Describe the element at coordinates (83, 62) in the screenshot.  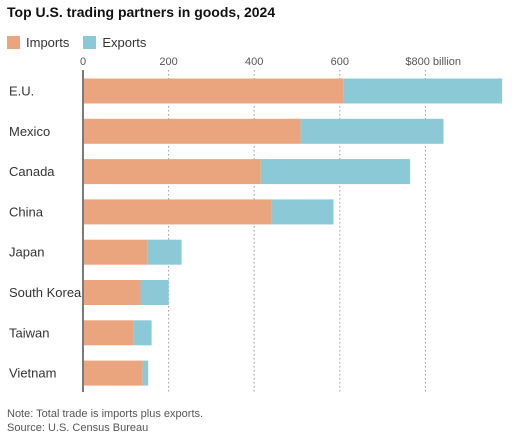
I see `x-tick-label: 0` at that location.